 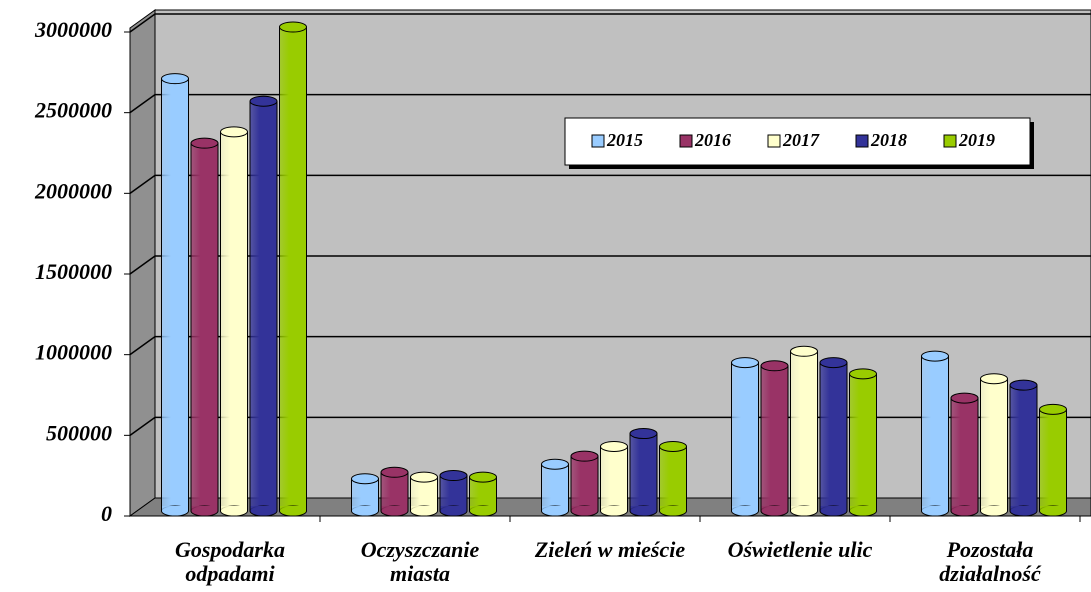 What do you see at coordinates (73, 29) in the screenshot?
I see `y-tick-label: 3000000` at bounding box center [73, 29].